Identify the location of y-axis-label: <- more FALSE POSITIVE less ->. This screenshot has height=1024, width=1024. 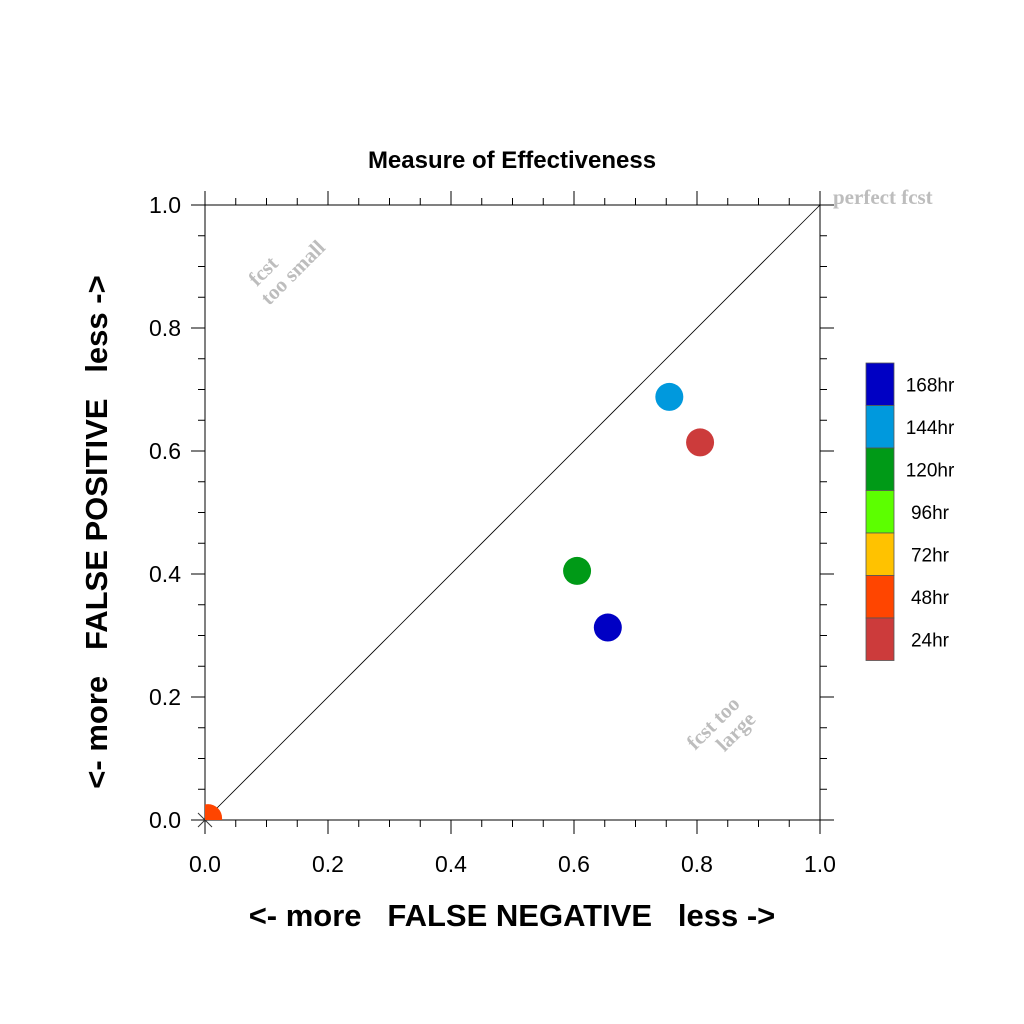
(96, 531).